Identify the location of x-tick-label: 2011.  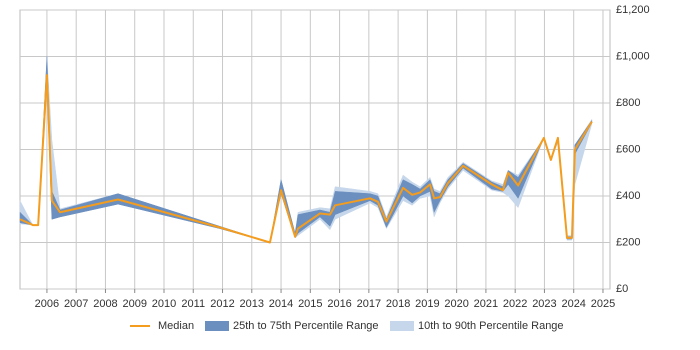
(193, 304).